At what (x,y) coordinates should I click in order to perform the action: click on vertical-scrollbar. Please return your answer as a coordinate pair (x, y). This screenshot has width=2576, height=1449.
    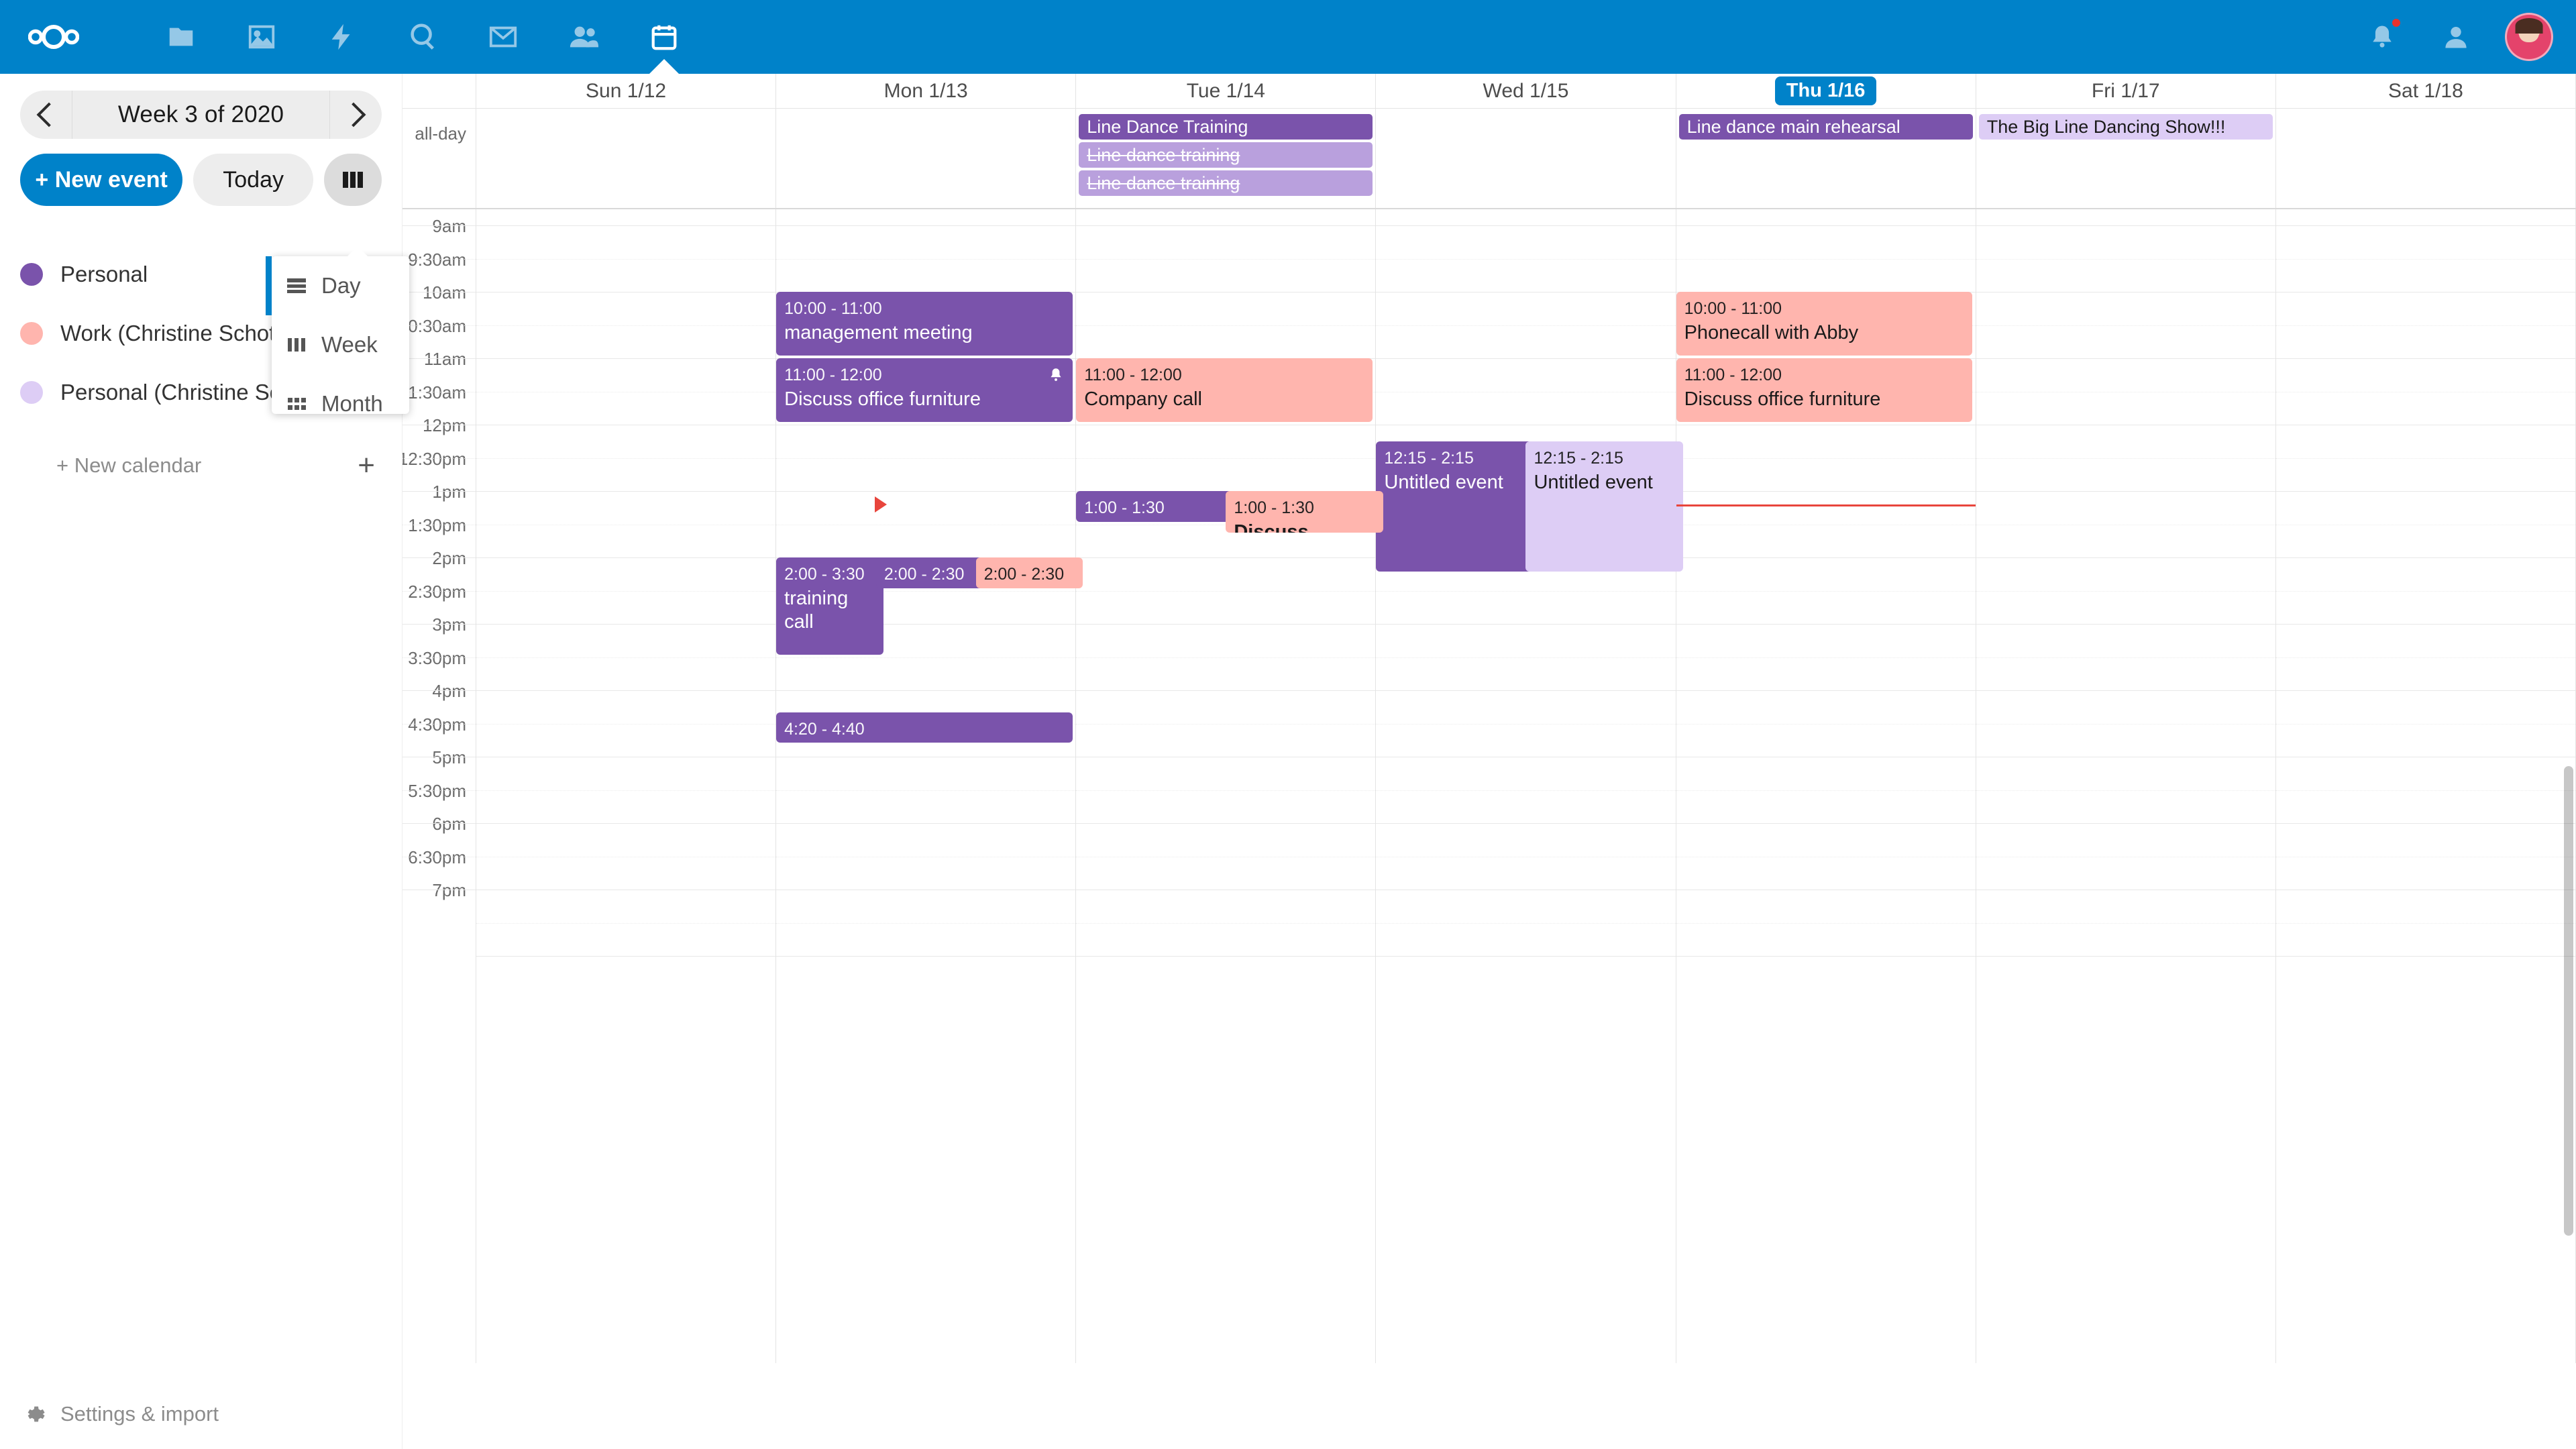
    Looking at the image, I should click on (2568, 1001).